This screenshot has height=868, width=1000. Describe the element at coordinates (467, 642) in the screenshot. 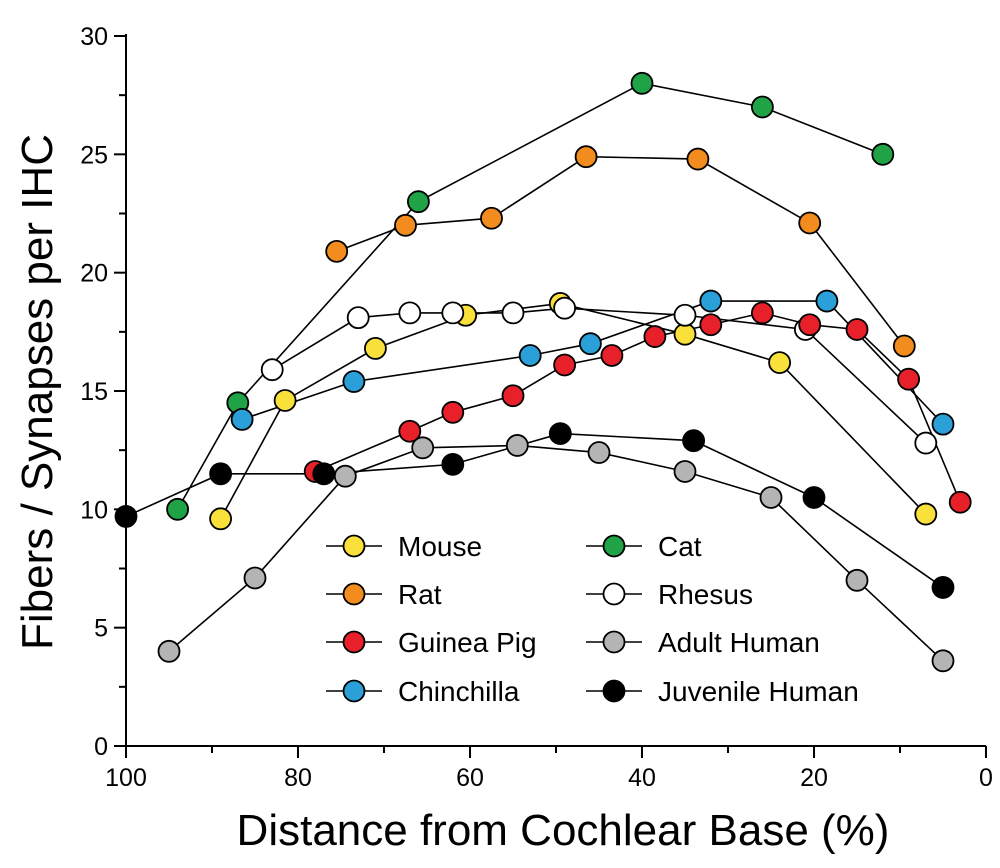

I see `legend-label: Guinea Pig` at that location.